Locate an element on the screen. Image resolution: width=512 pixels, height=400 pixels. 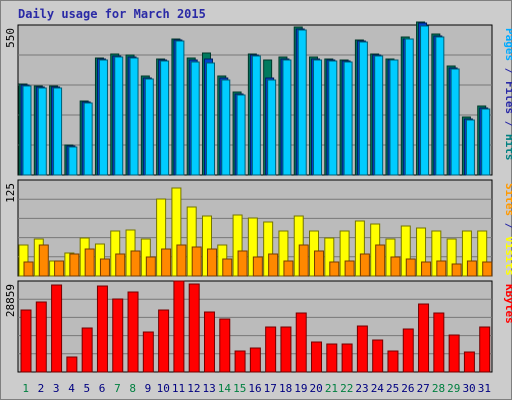
visits-bar-sites-day-27: Sites 27: 18 is located at coordinates (426, 269).